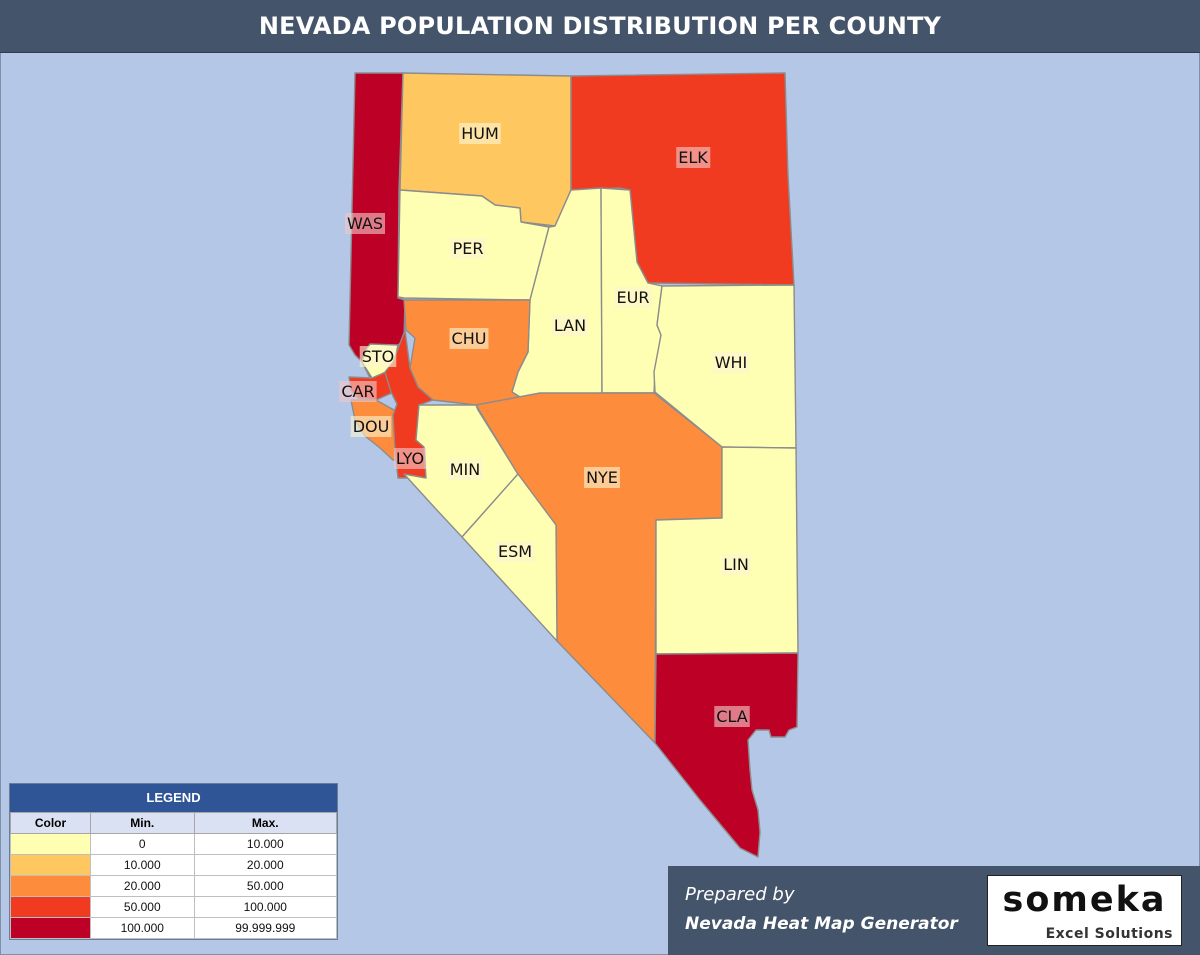 This screenshot has width=1200, height=955. Describe the element at coordinates (265, 823) in the screenshot. I see `legend-header-max: Max.` at that location.